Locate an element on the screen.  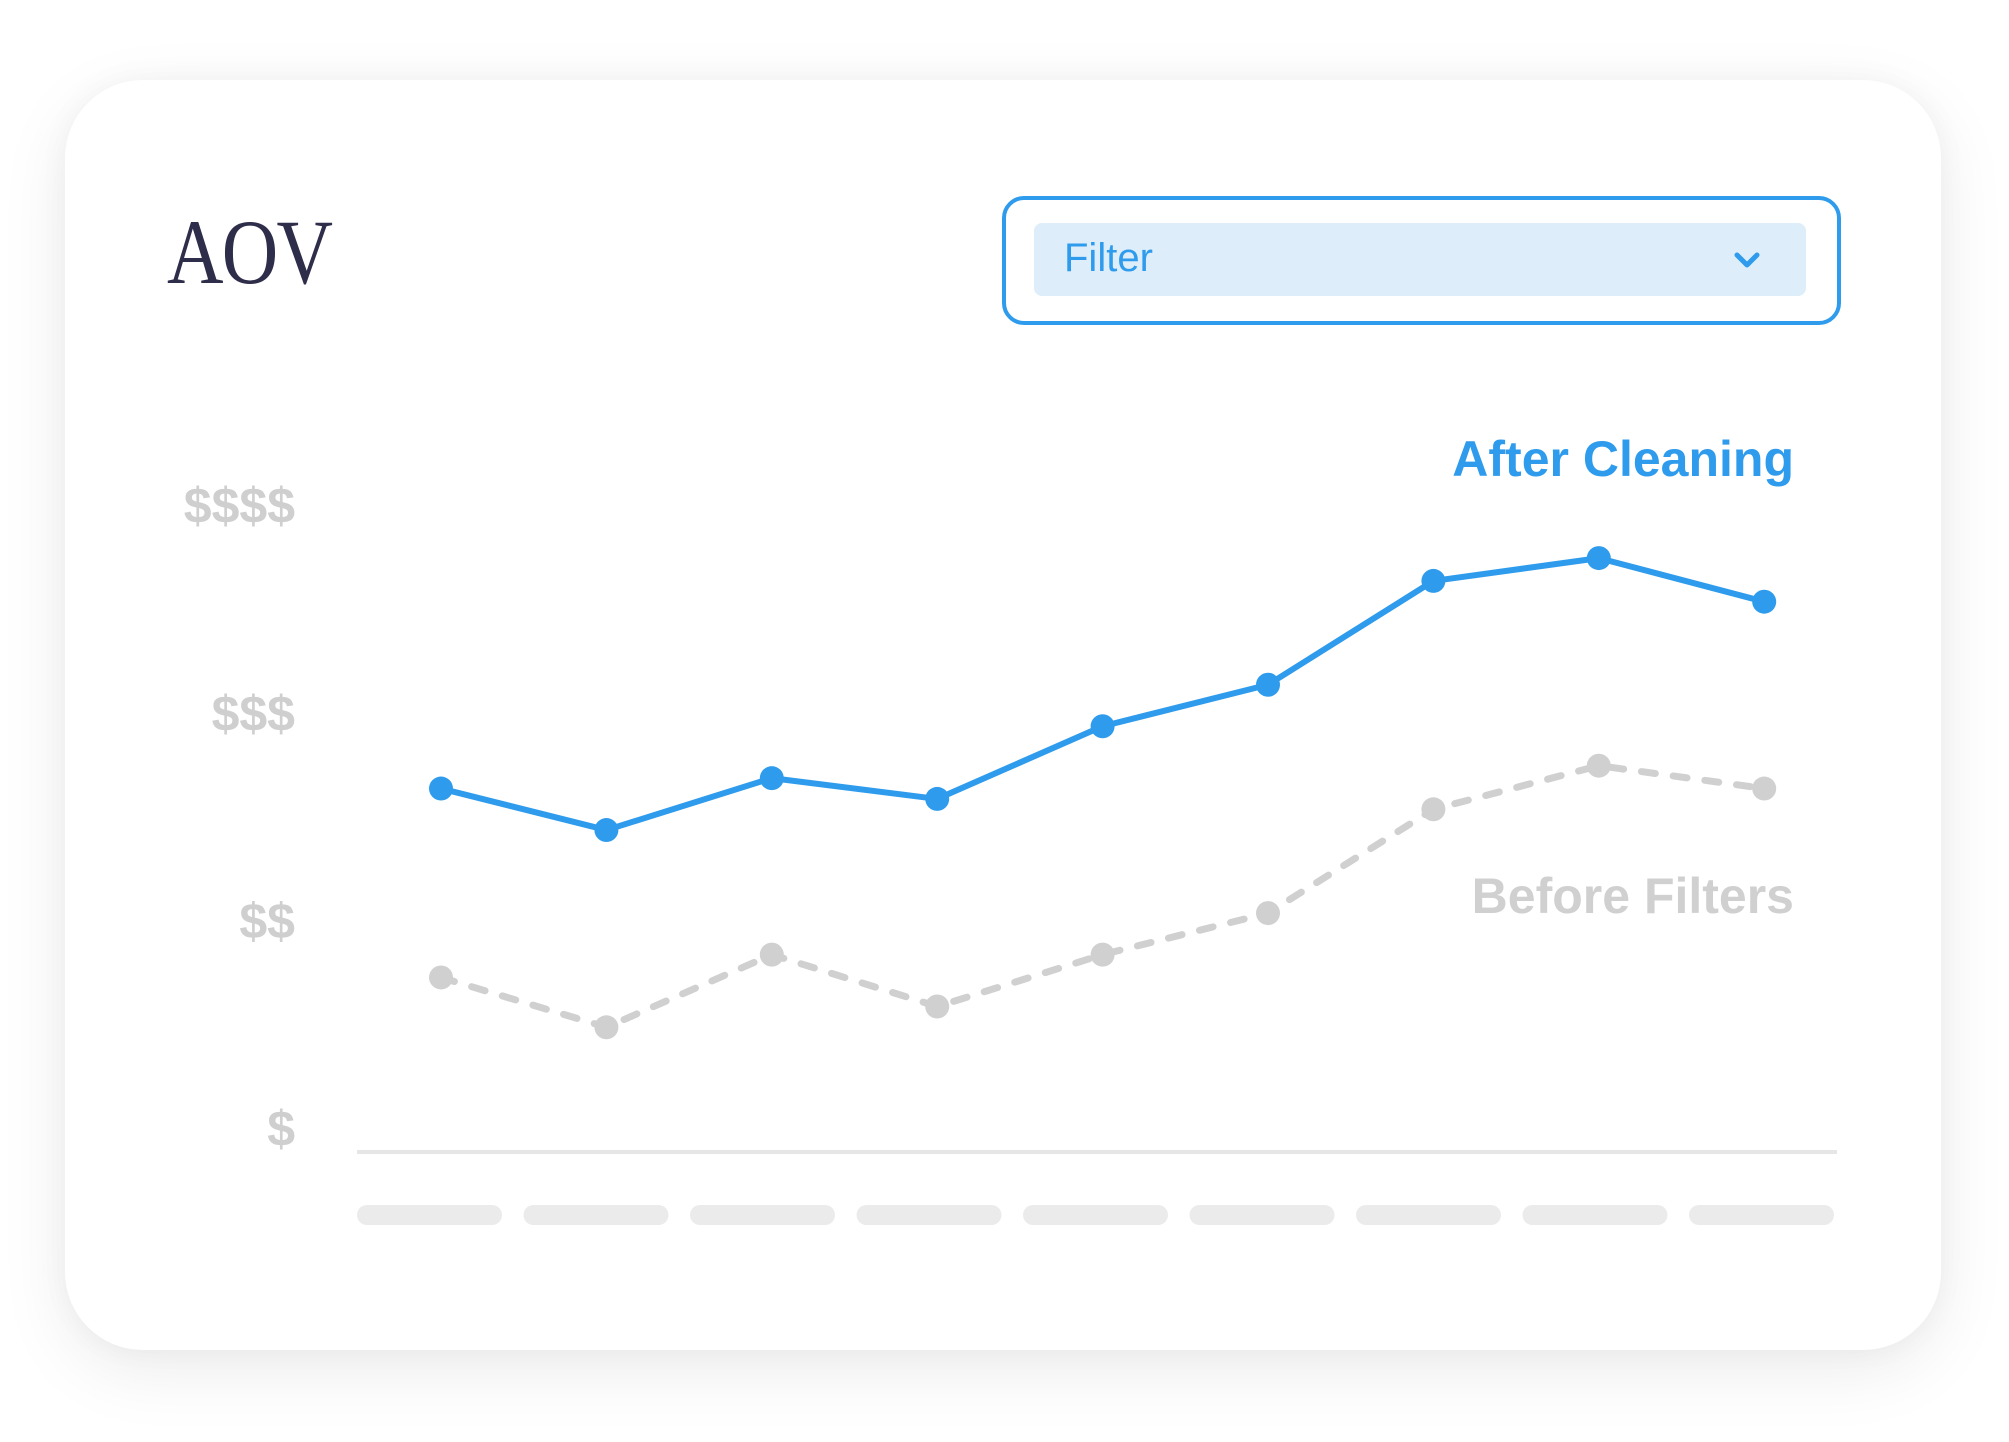
filter-select: Filter is located at coordinates (1420, 259).